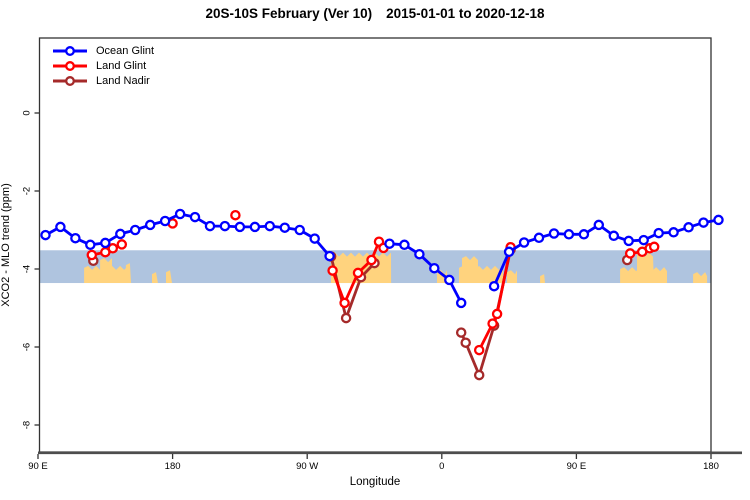 Image resolution: width=750 pixels, height=500 pixels. I want to click on legend-label: Ocean Glint, so click(125, 51).